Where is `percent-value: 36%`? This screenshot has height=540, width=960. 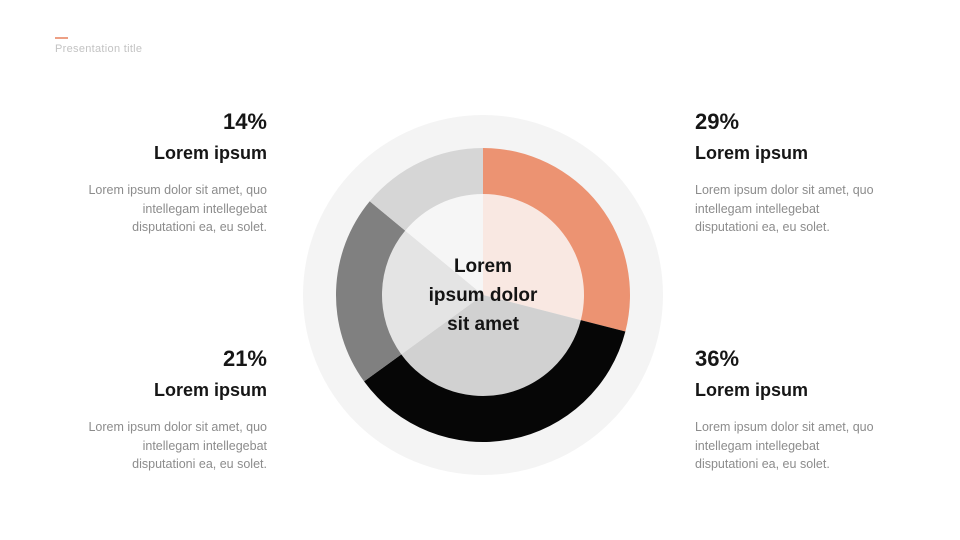 percent-value: 36% is located at coordinates (717, 358).